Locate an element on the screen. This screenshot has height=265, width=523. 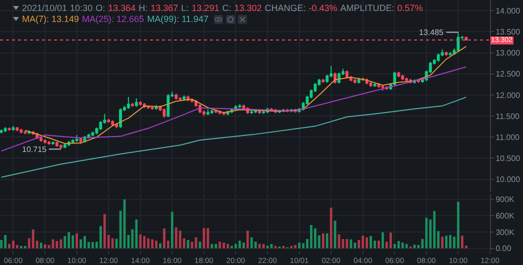
annotation: 10.715 is located at coordinates (35, 149).